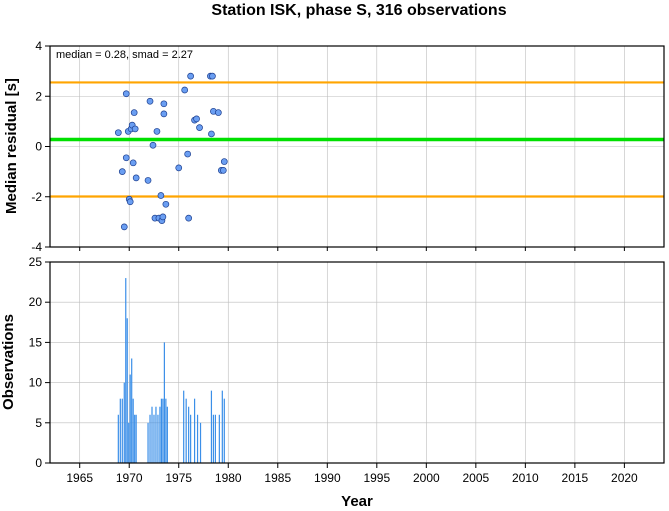 The width and height of the screenshot is (669, 511). What do you see at coordinates (129, 478) in the screenshot?
I see `x-tick-label: 1970` at bounding box center [129, 478].